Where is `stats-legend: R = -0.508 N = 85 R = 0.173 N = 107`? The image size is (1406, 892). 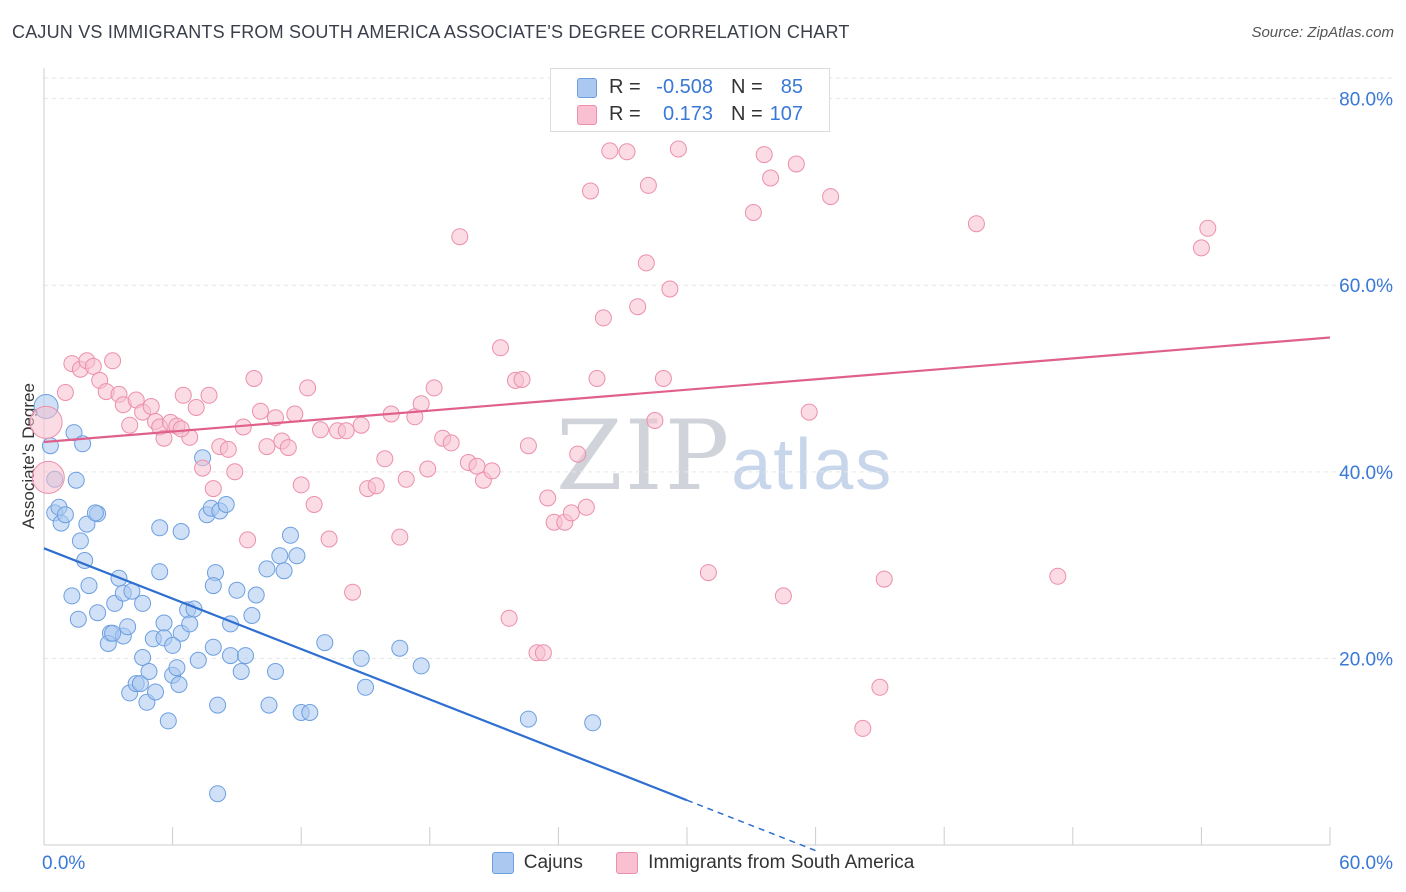 stats-legend: R = -0.508 N = 85 R = 0.173 N = 107 is located at coordinates (690, 100).